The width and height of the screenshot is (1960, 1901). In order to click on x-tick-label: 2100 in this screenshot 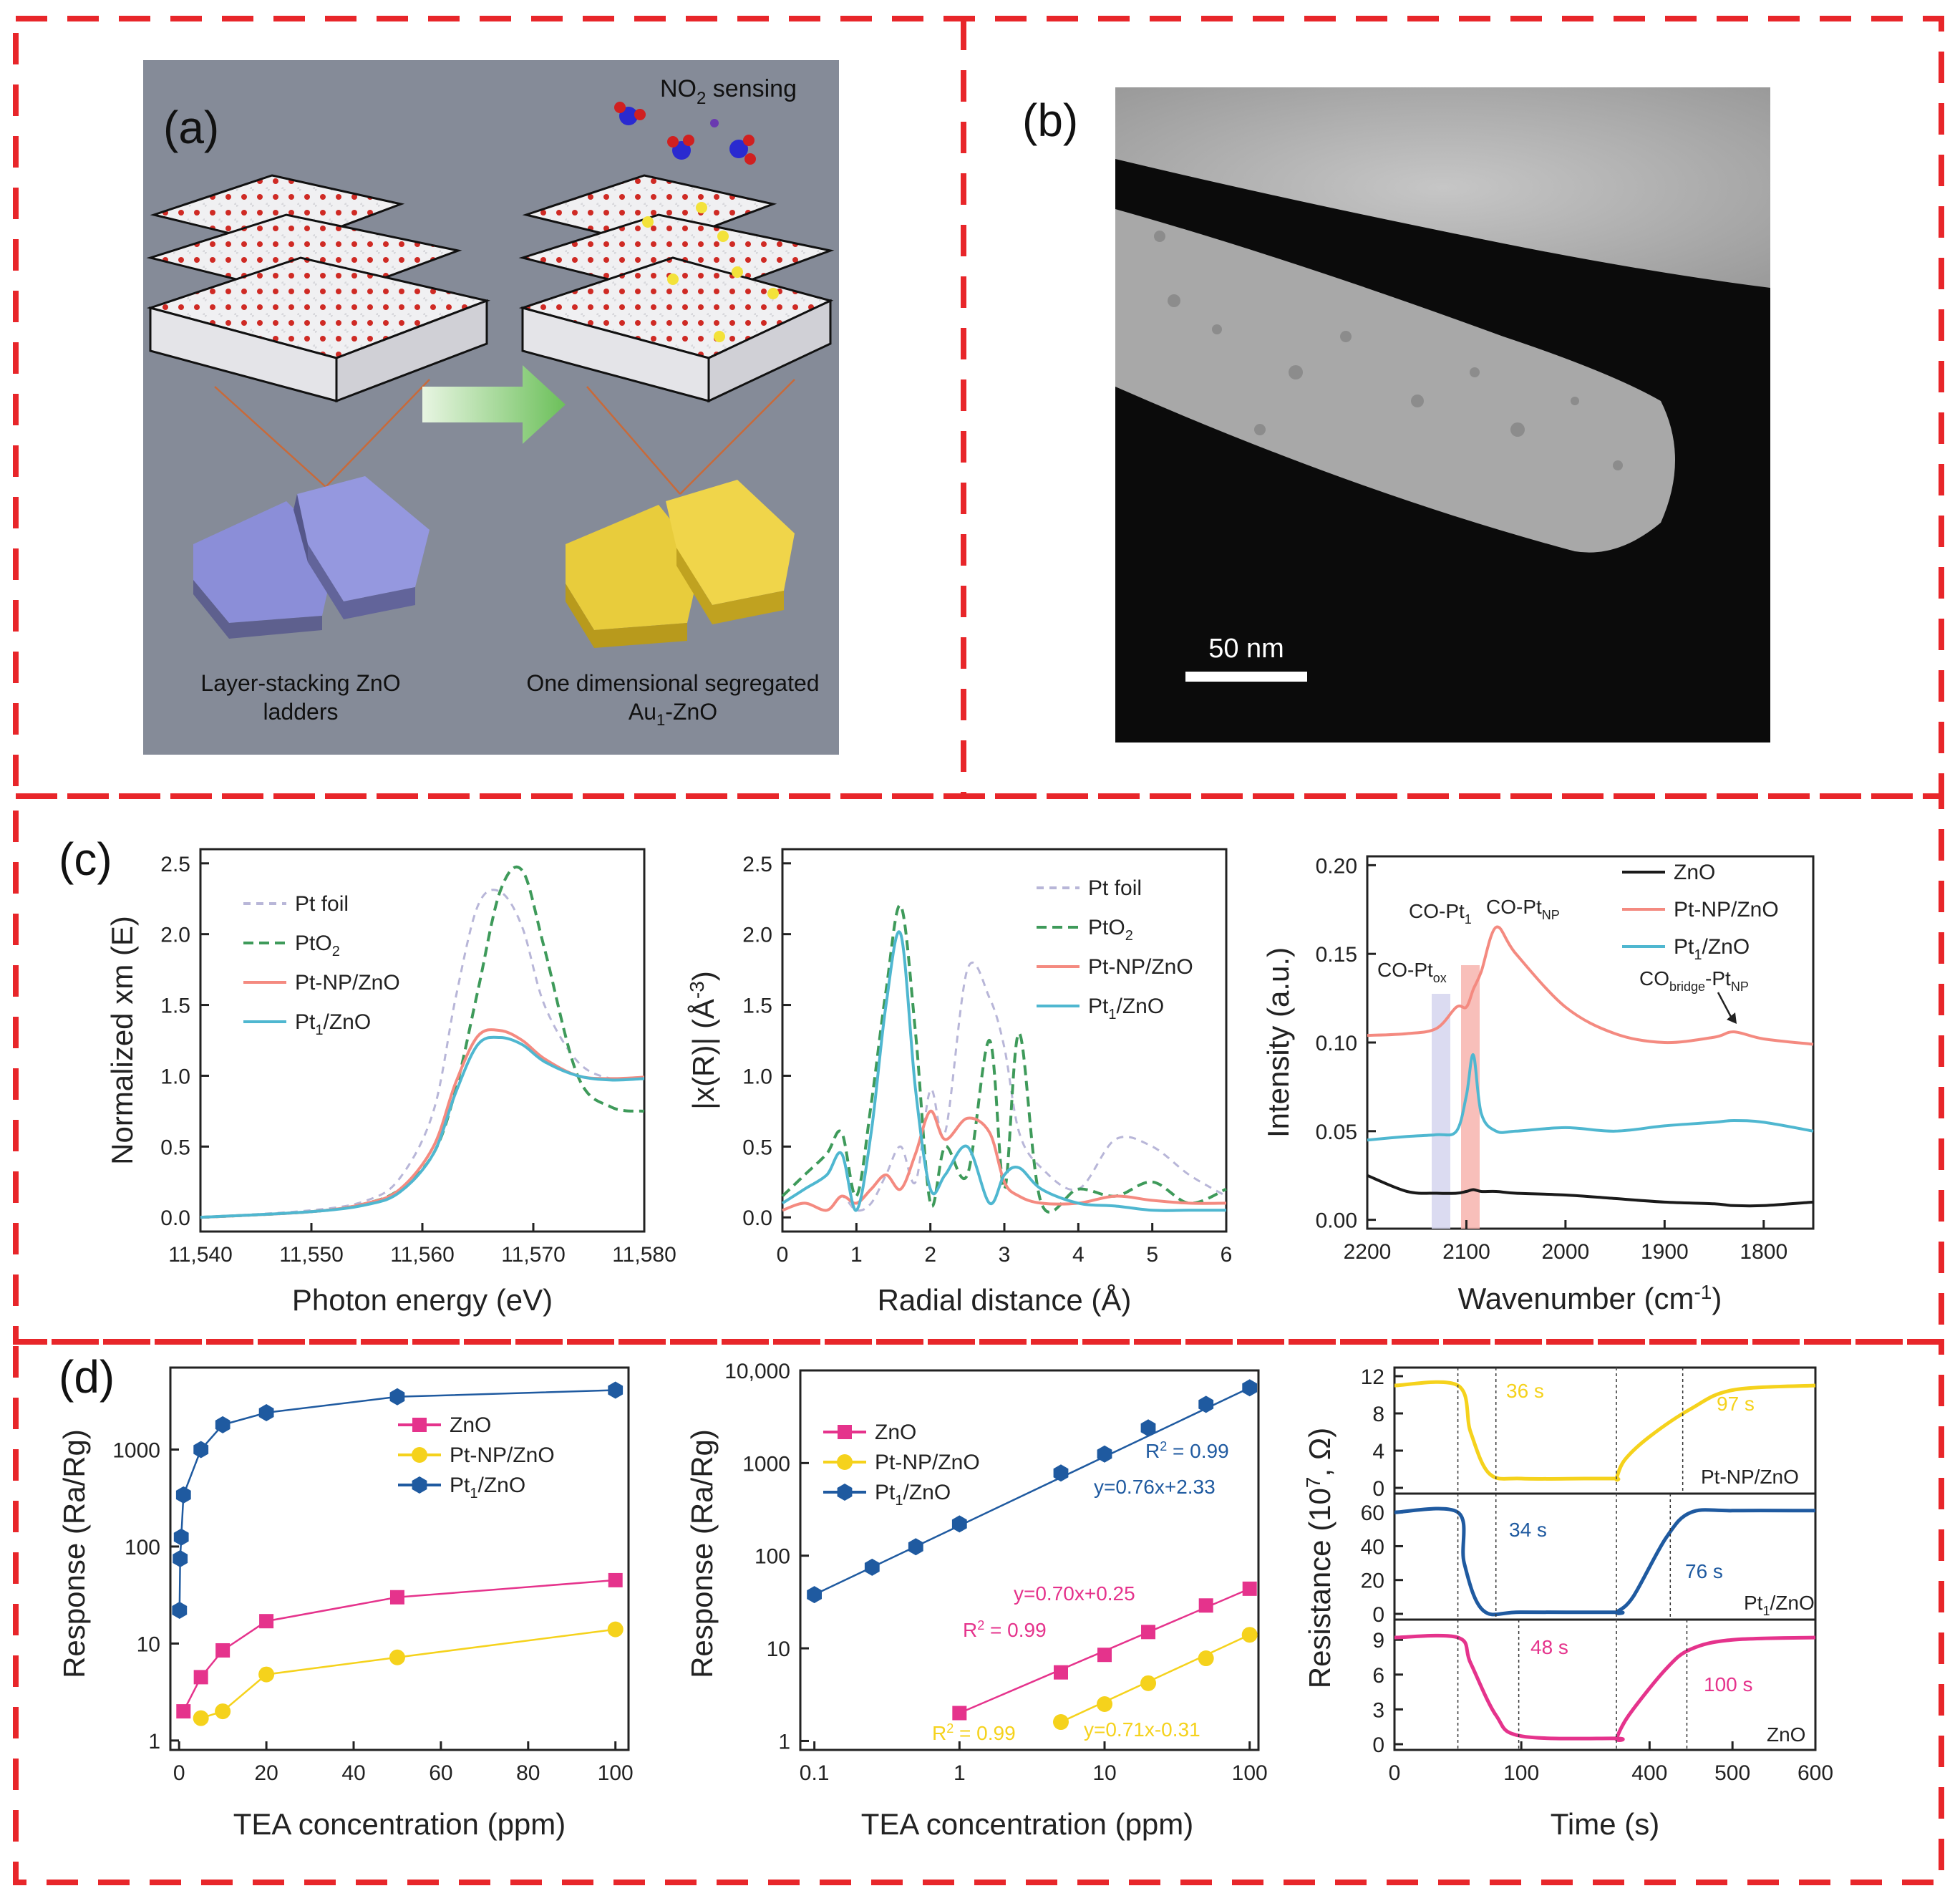, I will do `click(1466, 1252)`.